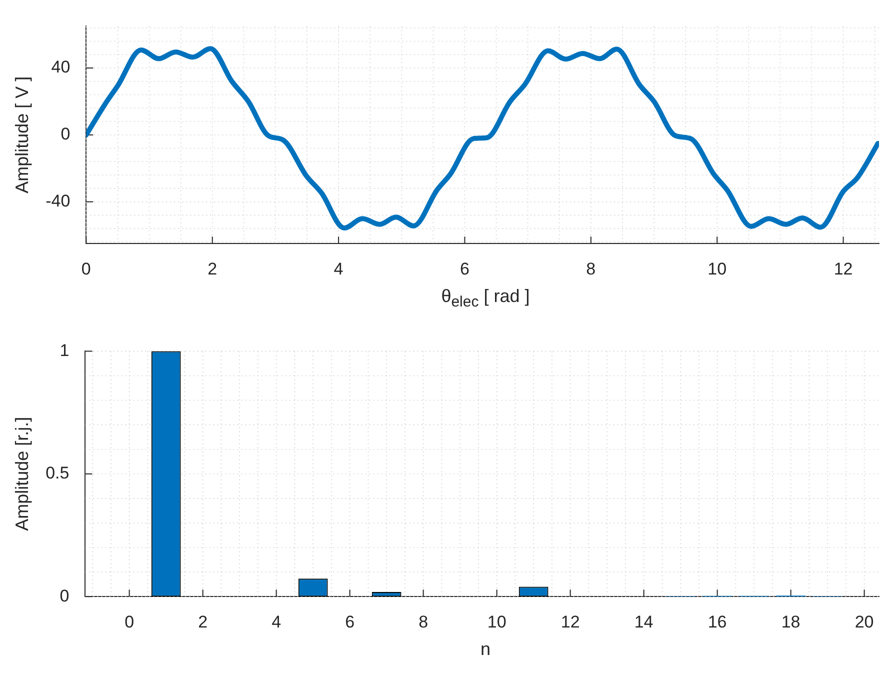 The height and width of the screenshot is (687, 883). I want to click on x-tick-label: 14, so click(644, 622).